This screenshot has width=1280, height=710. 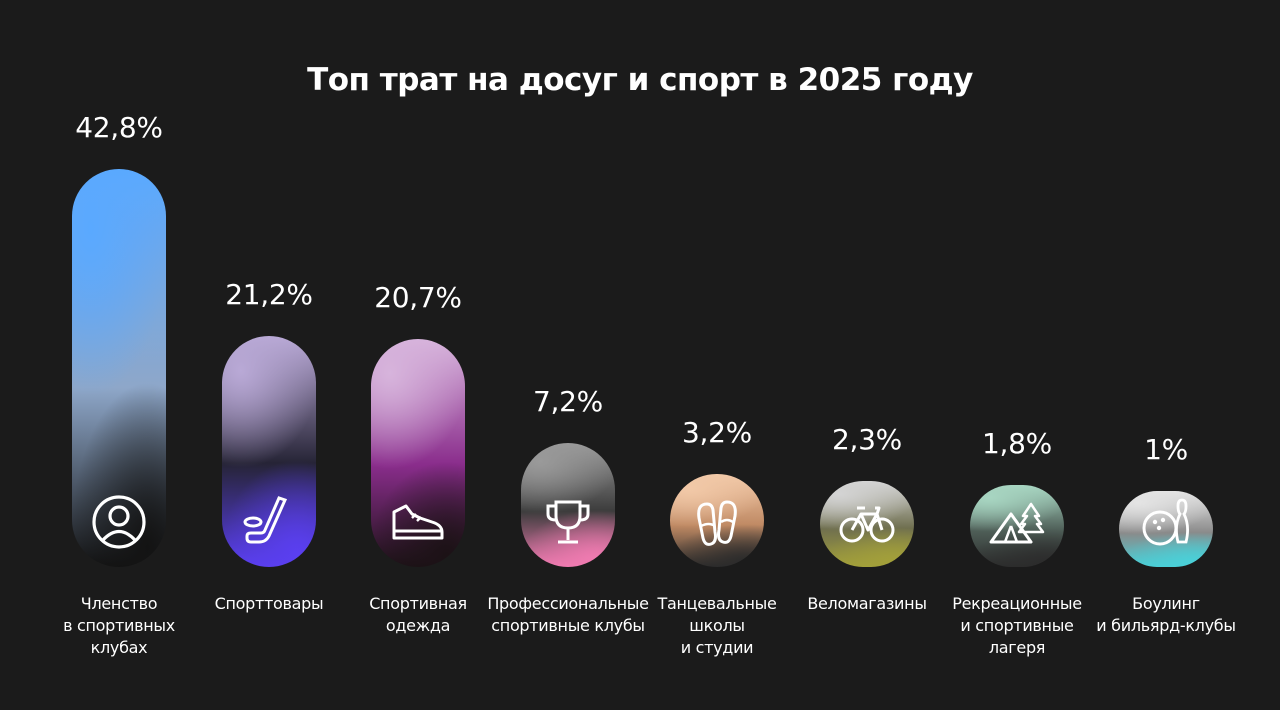 I want to click on value-label: 1,8%, so click(x=1017, y=443).